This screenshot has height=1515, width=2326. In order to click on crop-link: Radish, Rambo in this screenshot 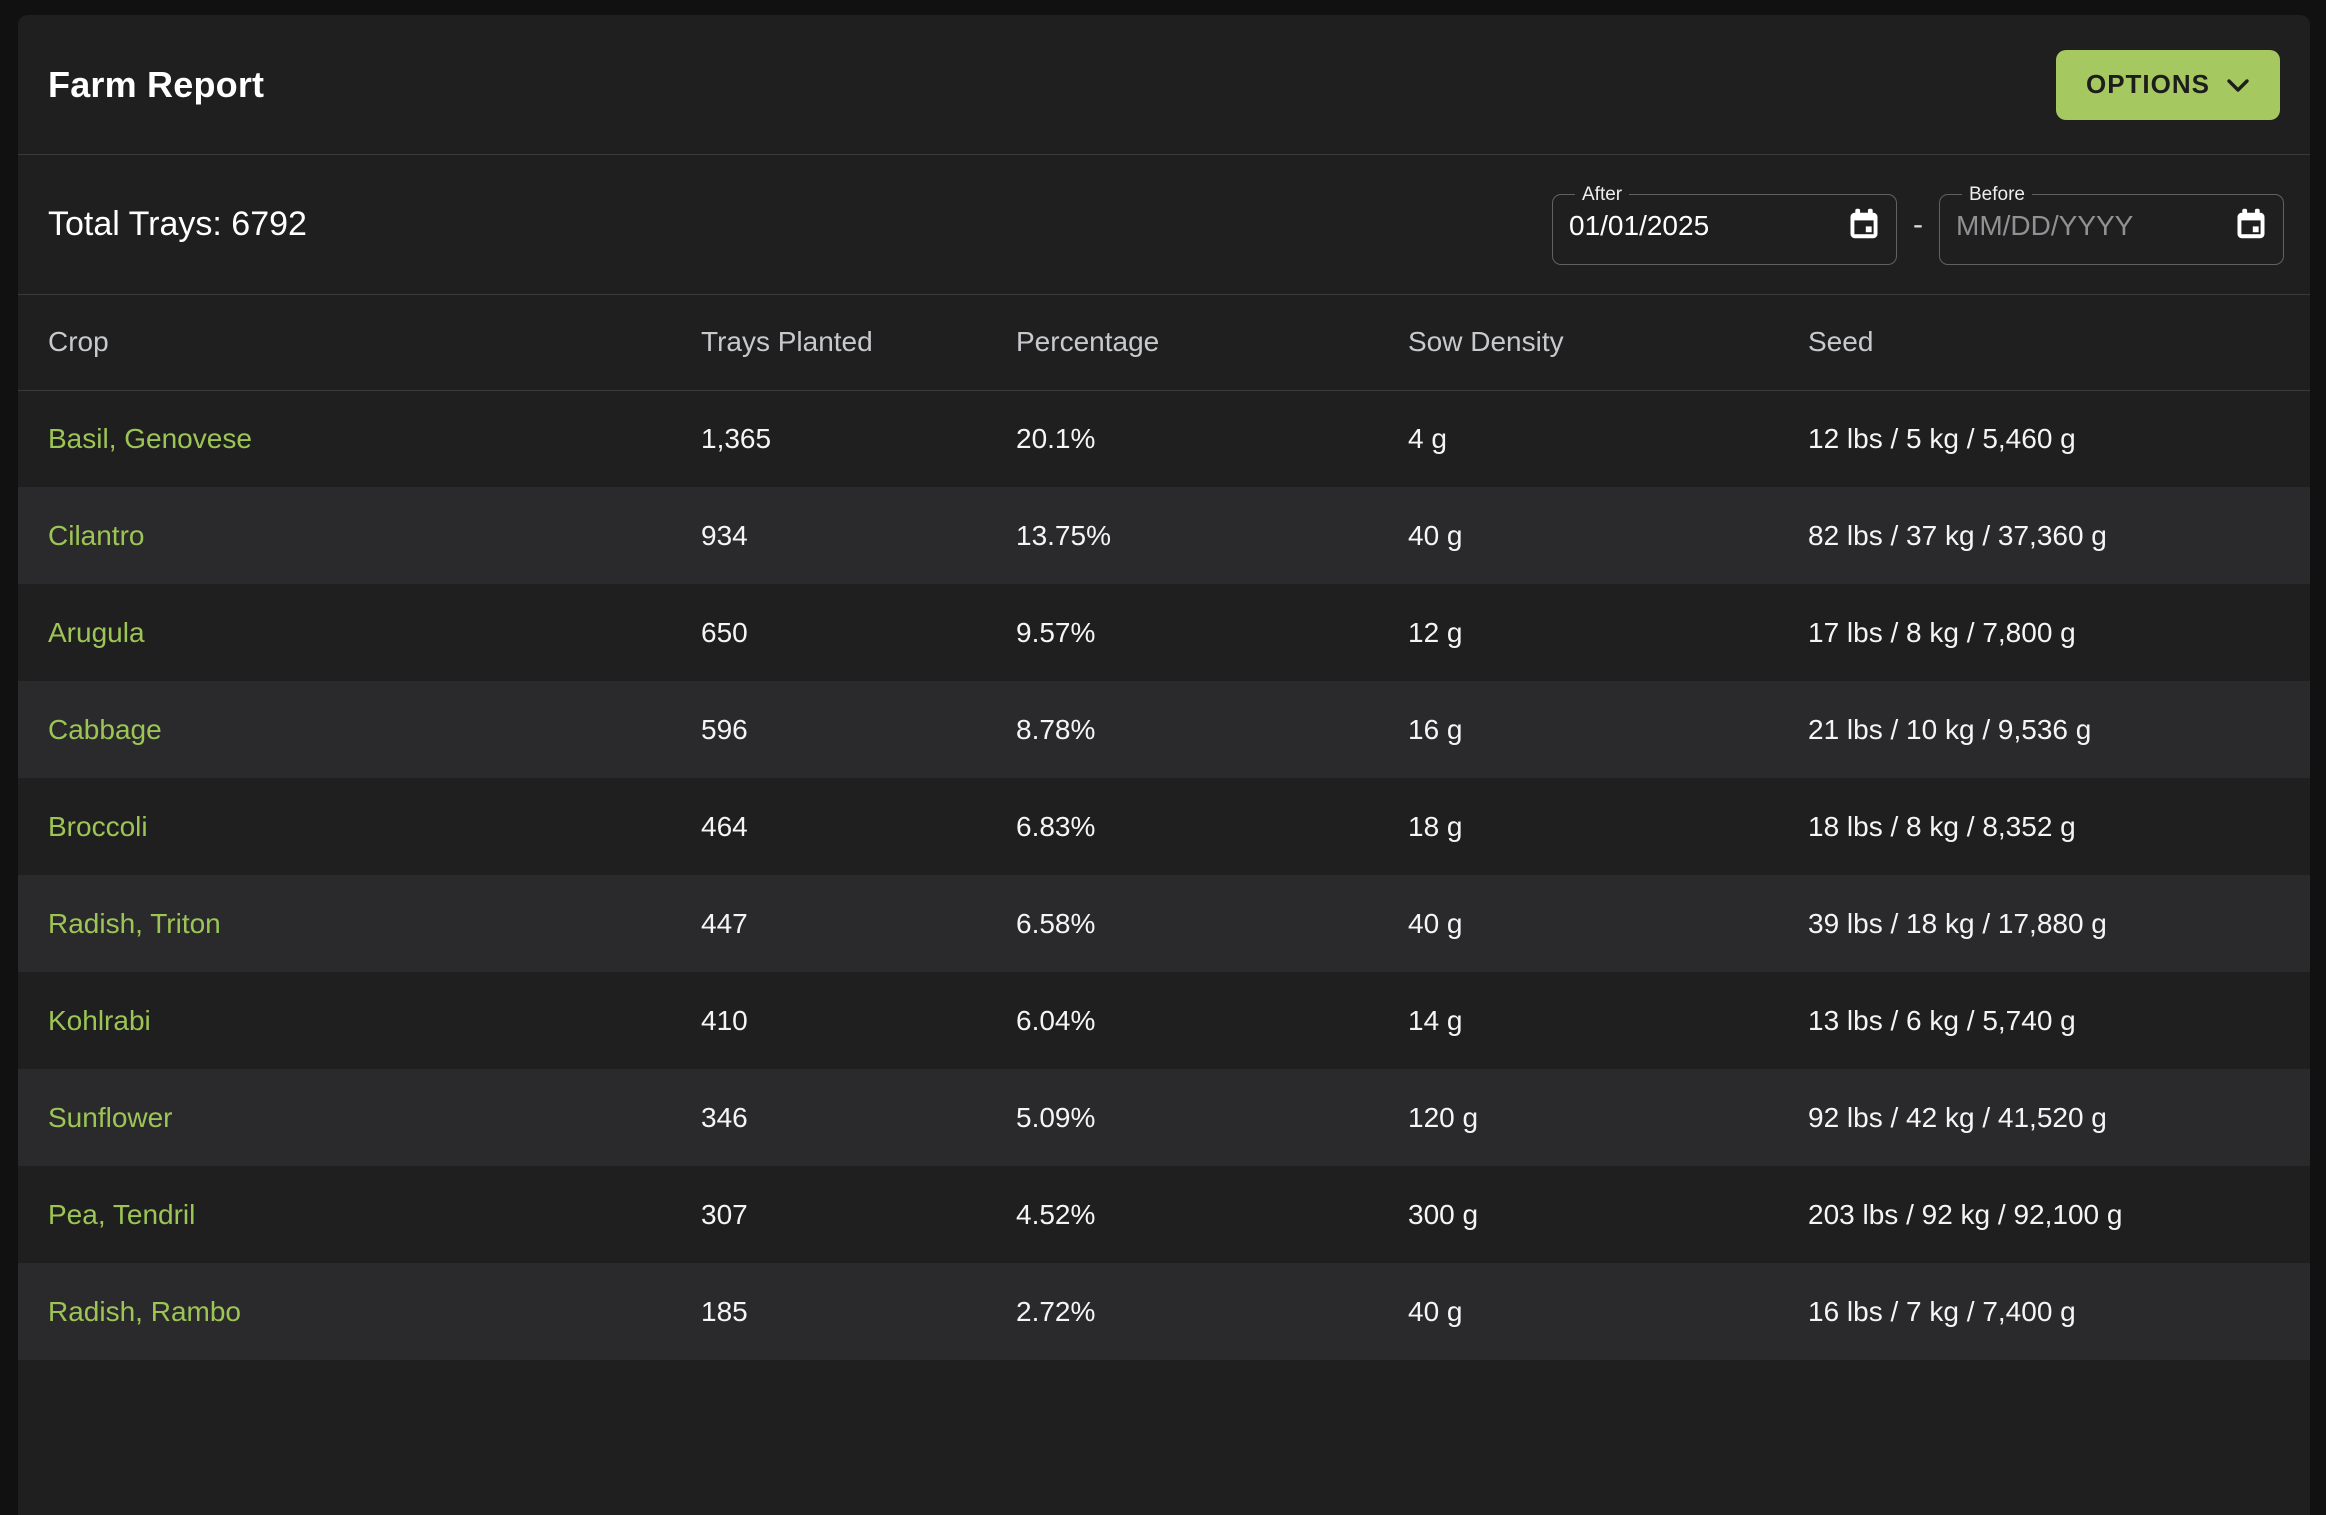, I will do `click(144, 1311)`.